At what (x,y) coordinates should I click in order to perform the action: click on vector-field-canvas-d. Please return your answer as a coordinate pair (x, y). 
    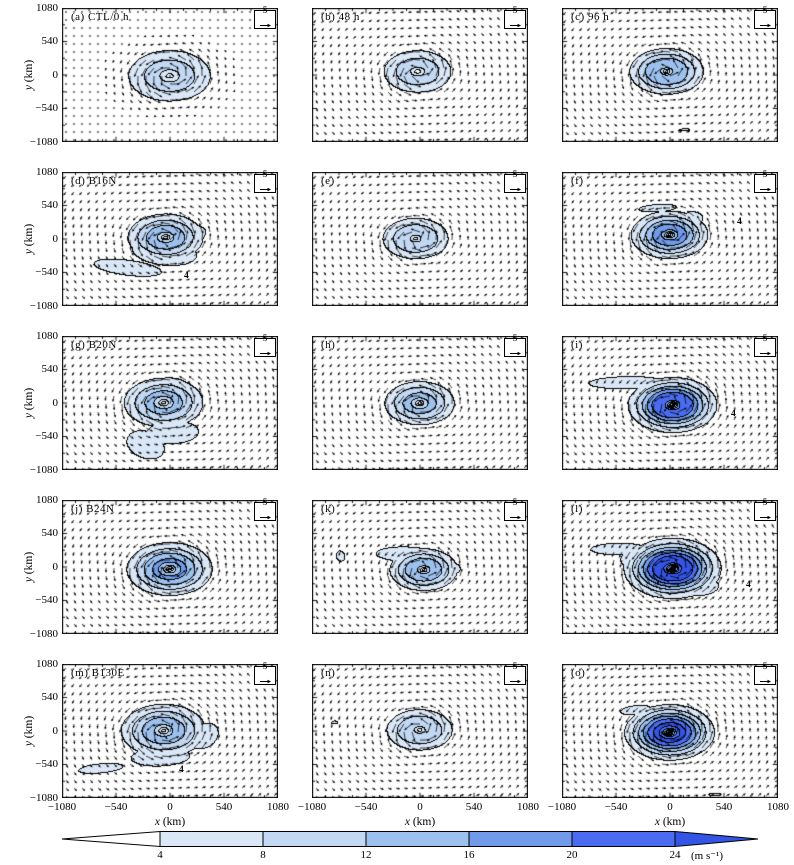
    Looking at the image, I should click on (170, 239).